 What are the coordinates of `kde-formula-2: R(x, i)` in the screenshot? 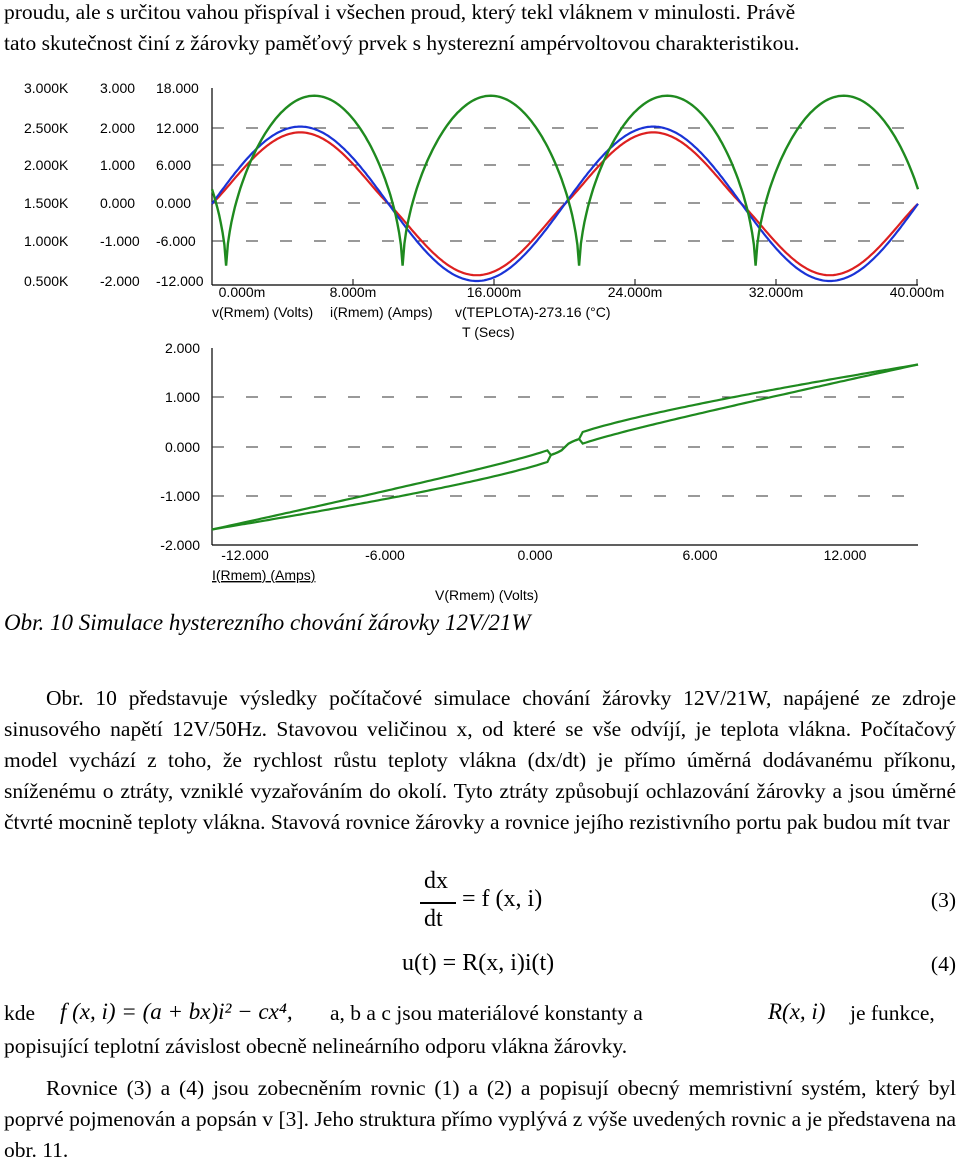 It's located at (797, 1011).